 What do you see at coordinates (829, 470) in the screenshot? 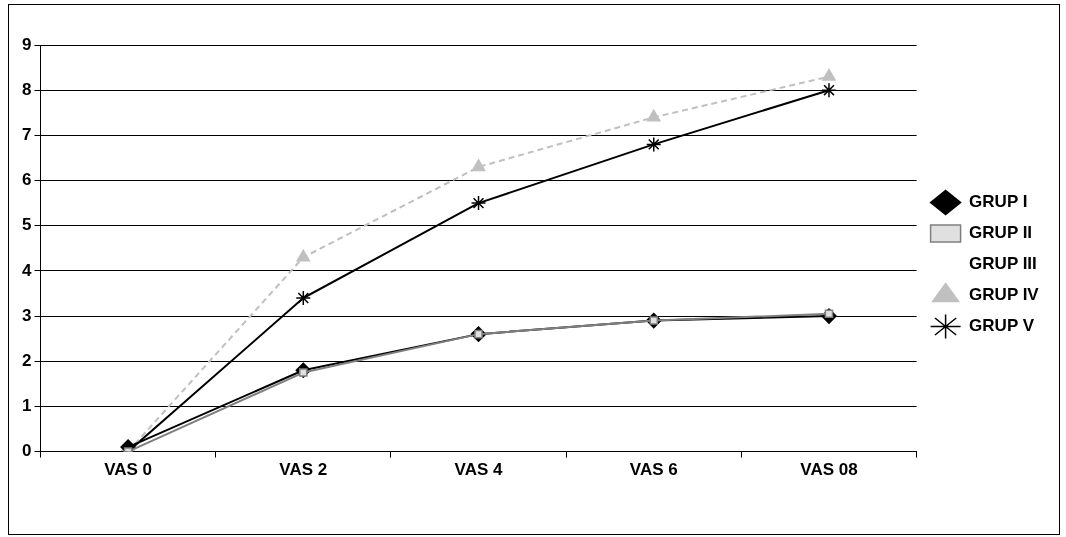
I see `x-tick-label: VAS 08` at bounding box center [829, 470].